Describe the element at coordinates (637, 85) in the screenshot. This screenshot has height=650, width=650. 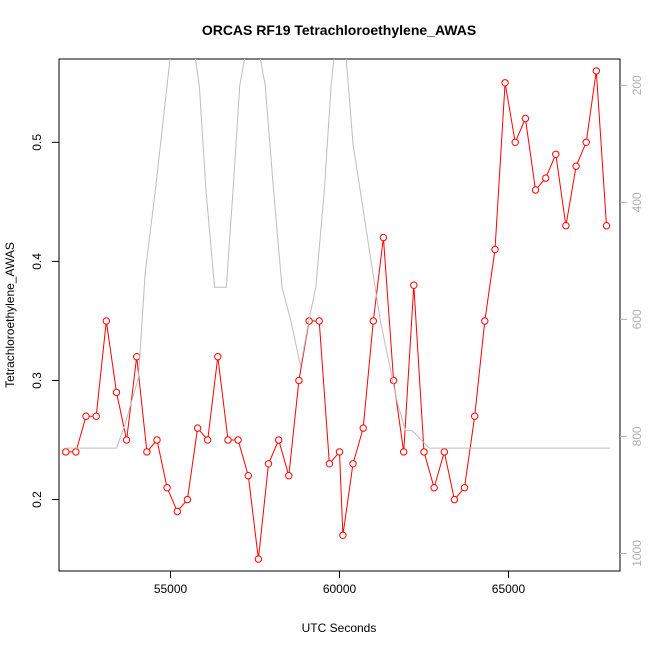
I see `y2-tick-label: 200` at that location.